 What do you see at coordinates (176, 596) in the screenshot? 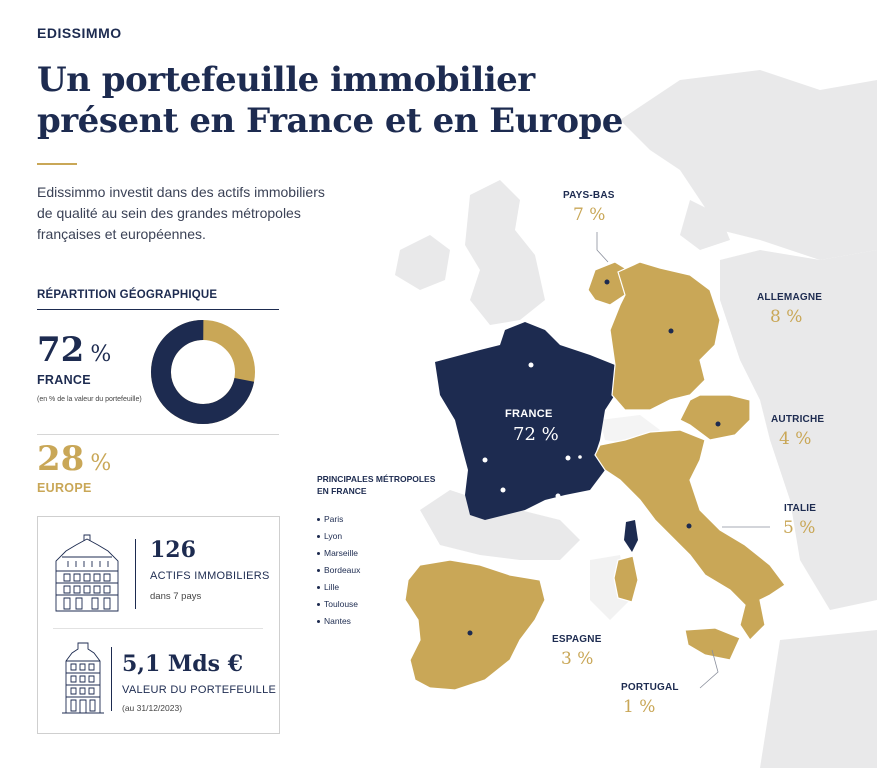
I see `assets-sub: dans 7 pays` at bounding box center [176, 596].